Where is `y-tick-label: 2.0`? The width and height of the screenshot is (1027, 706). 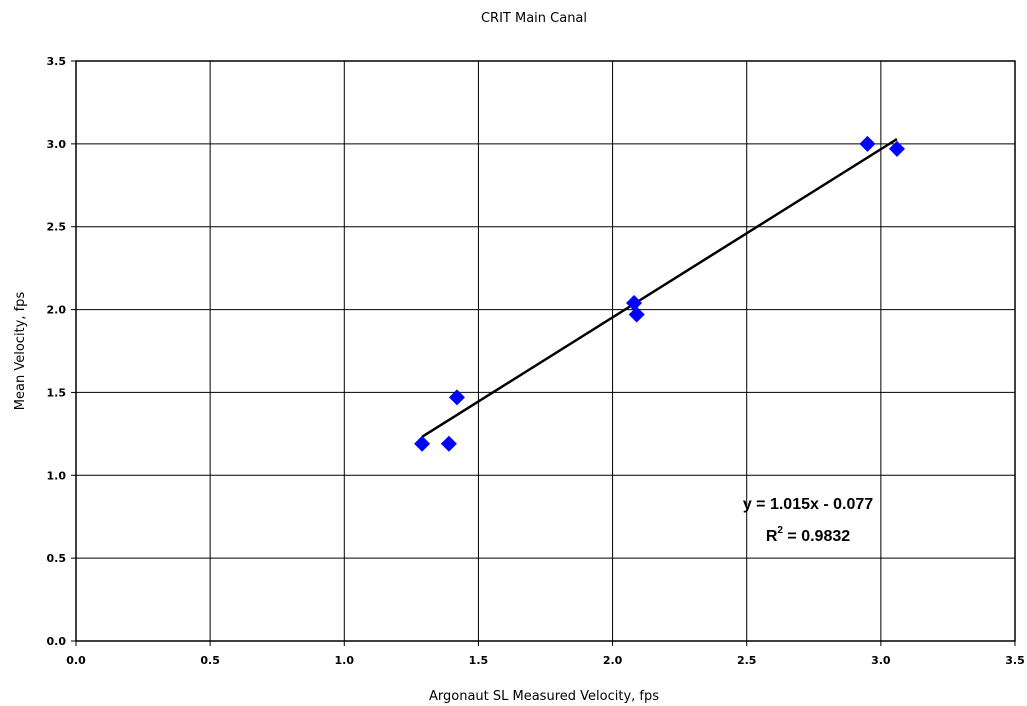 y-tick-label: 2.0 is located at coordinates (57, 310).